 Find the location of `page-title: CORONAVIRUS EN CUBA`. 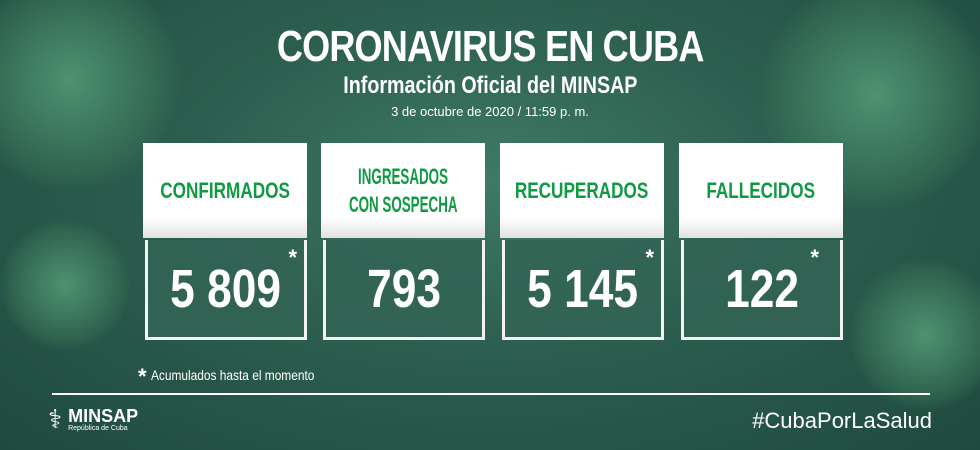

page-title: CORONAVIRUS EN CUBA is located at coordinates (490, 46).